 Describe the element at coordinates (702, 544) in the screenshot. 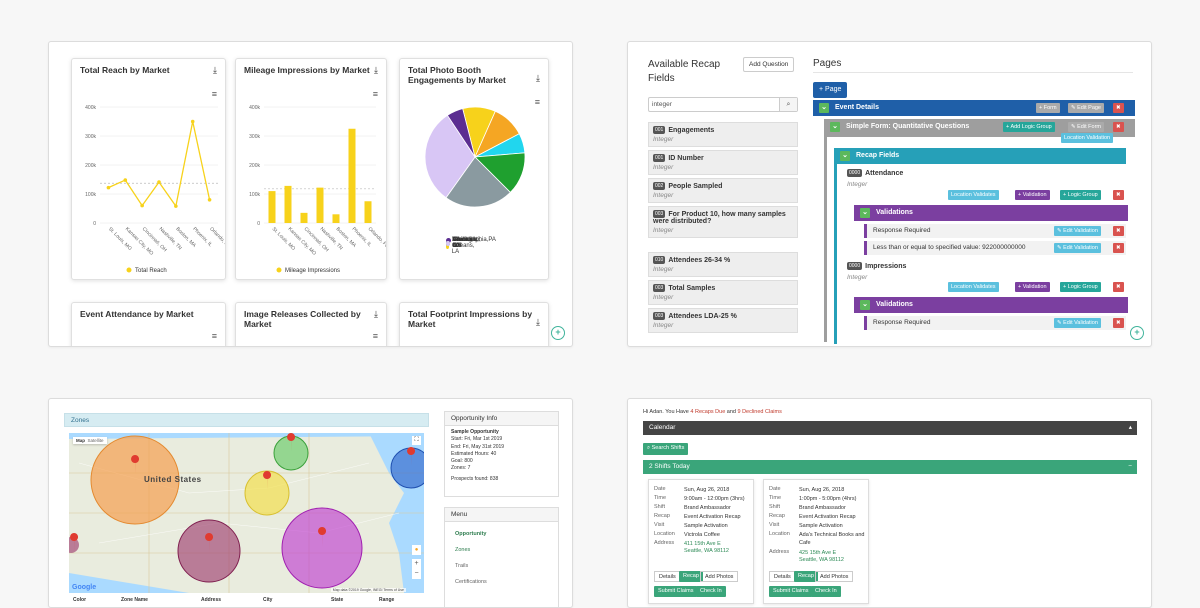

I see `address-link: 411 15th Ave E` at that location.